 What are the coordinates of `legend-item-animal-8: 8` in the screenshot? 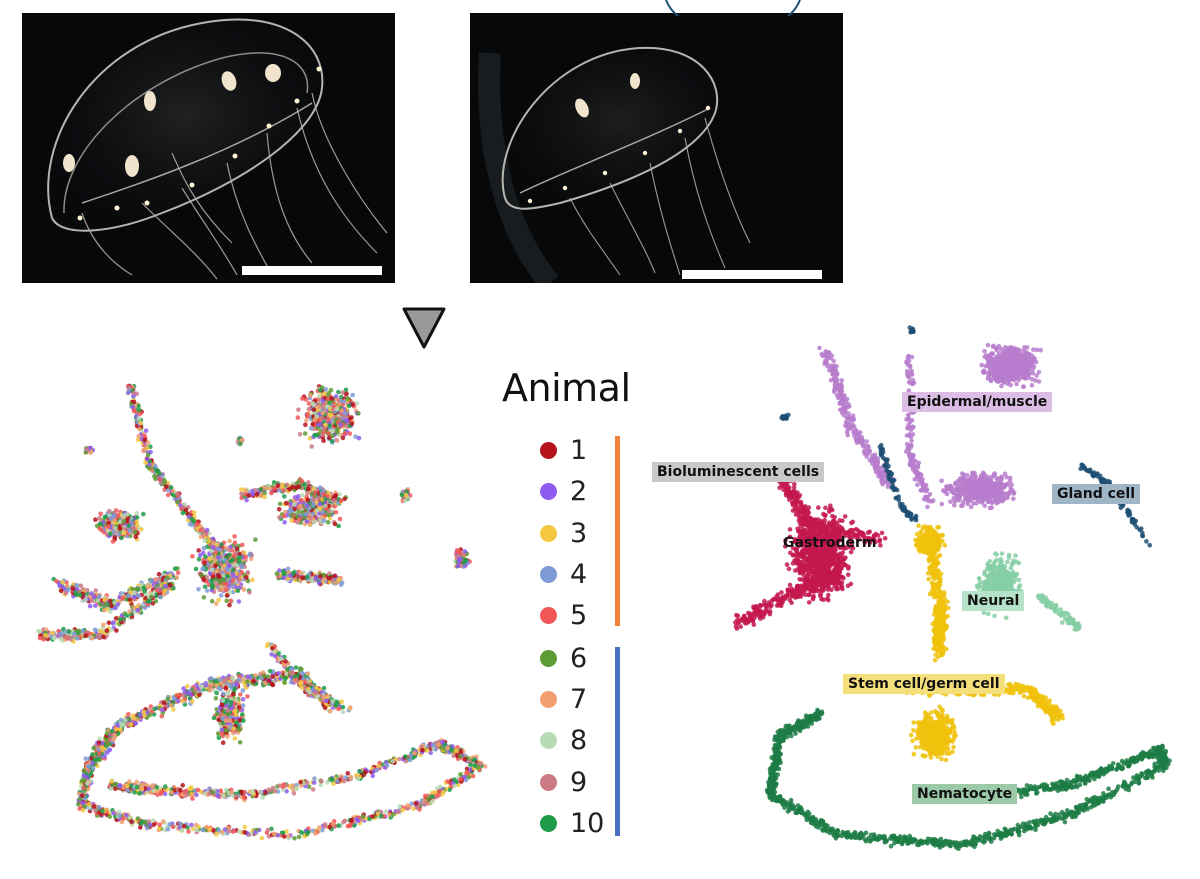 It's located at (563, 740).